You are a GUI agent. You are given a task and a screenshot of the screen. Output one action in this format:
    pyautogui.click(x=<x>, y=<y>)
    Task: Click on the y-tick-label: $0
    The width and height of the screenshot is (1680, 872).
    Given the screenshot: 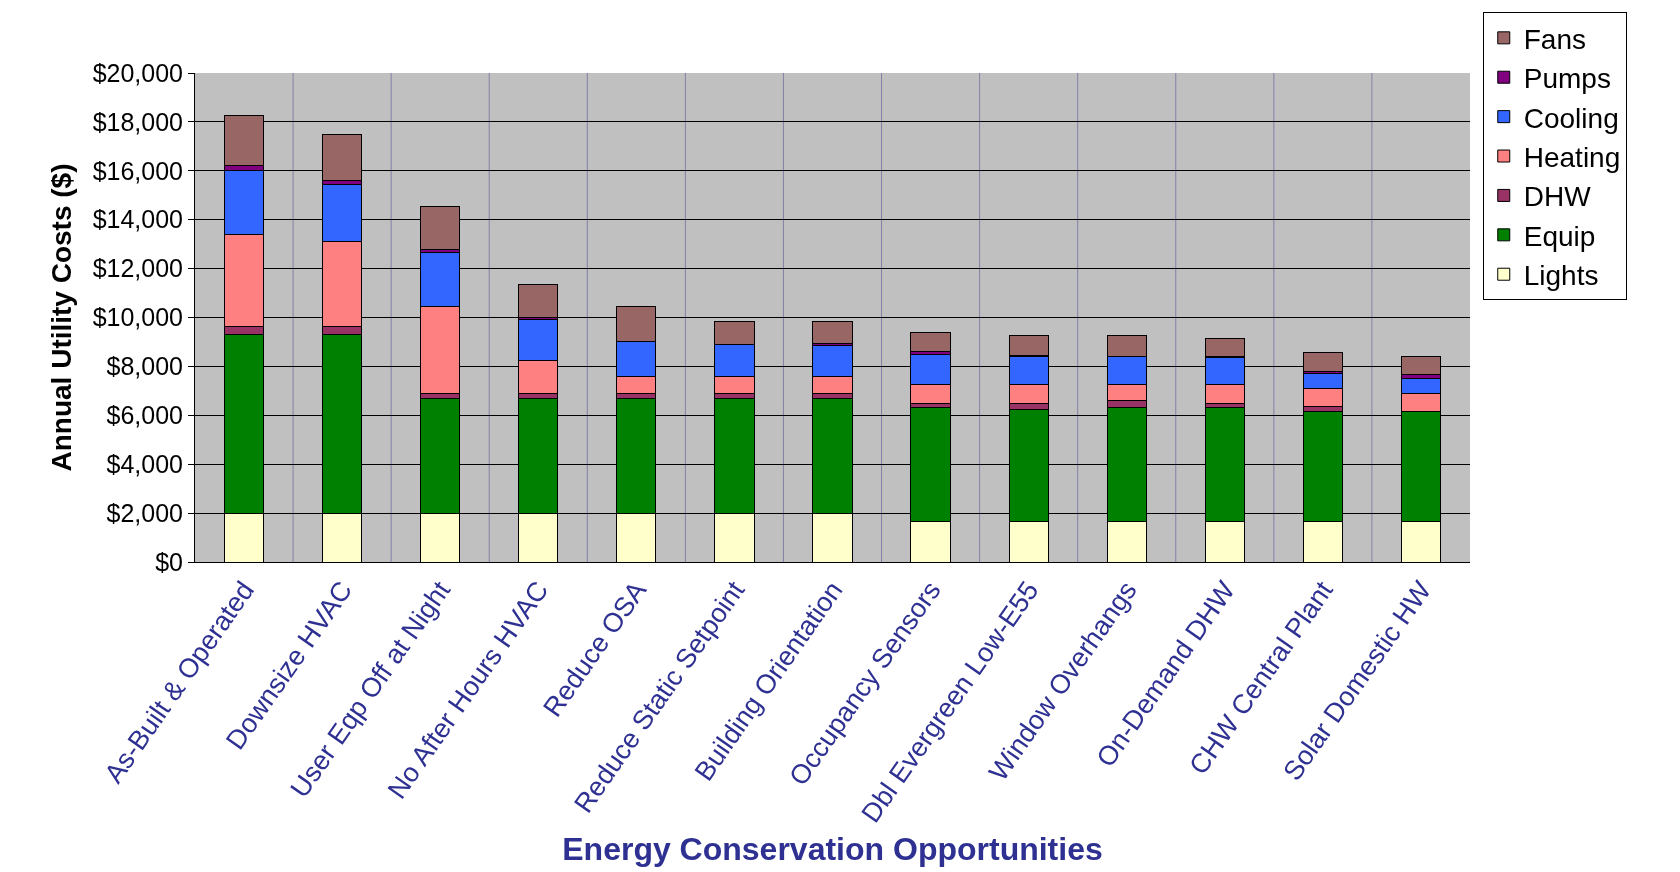 What is the action you would take?
    pyautogui.click(x=169, y=561)
    